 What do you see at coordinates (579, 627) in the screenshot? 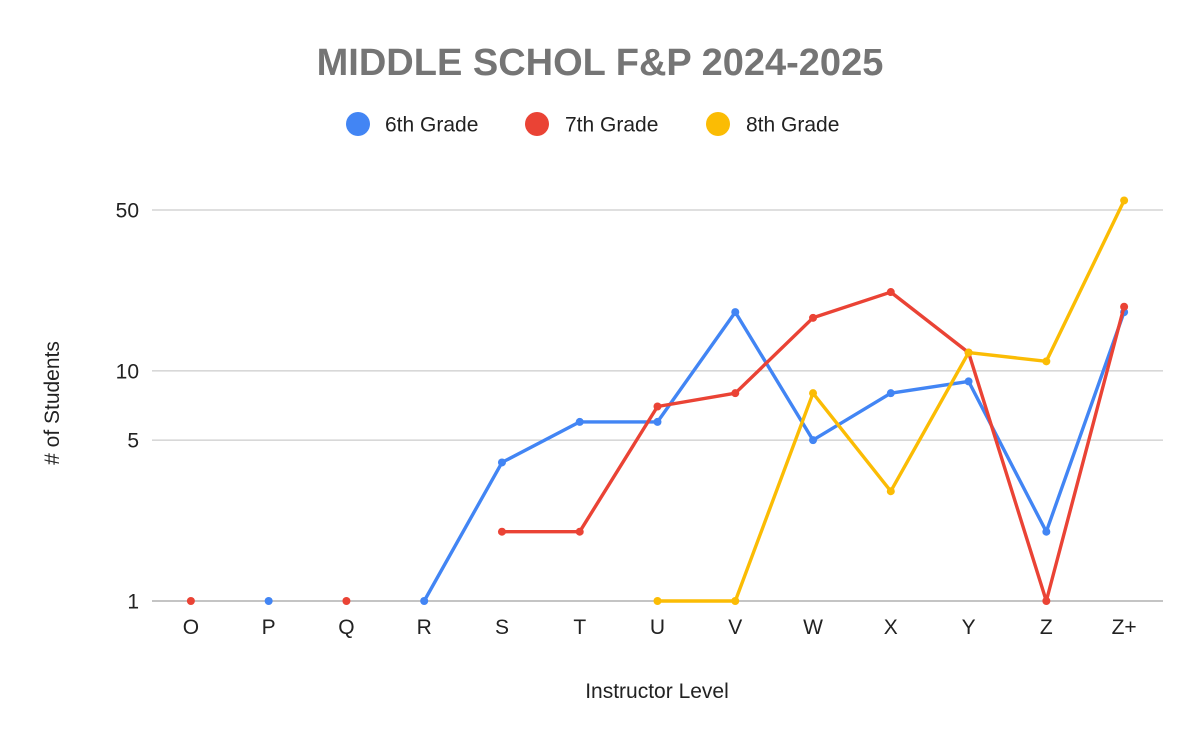
I see `x-tick-label: T` at bounding box center [579, 627].